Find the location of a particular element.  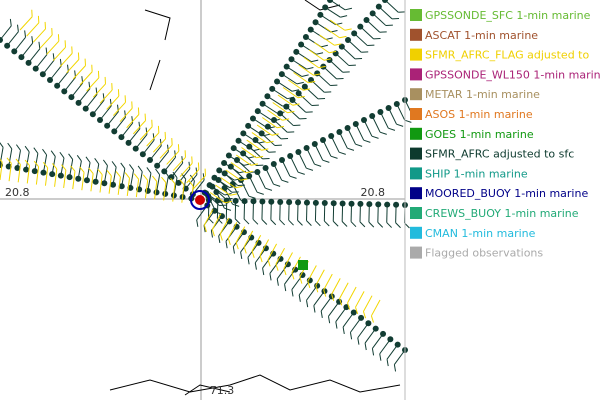

legend-label: SFMR_AFRC_FLAG adjusted to is located at coordinates (507, 55).